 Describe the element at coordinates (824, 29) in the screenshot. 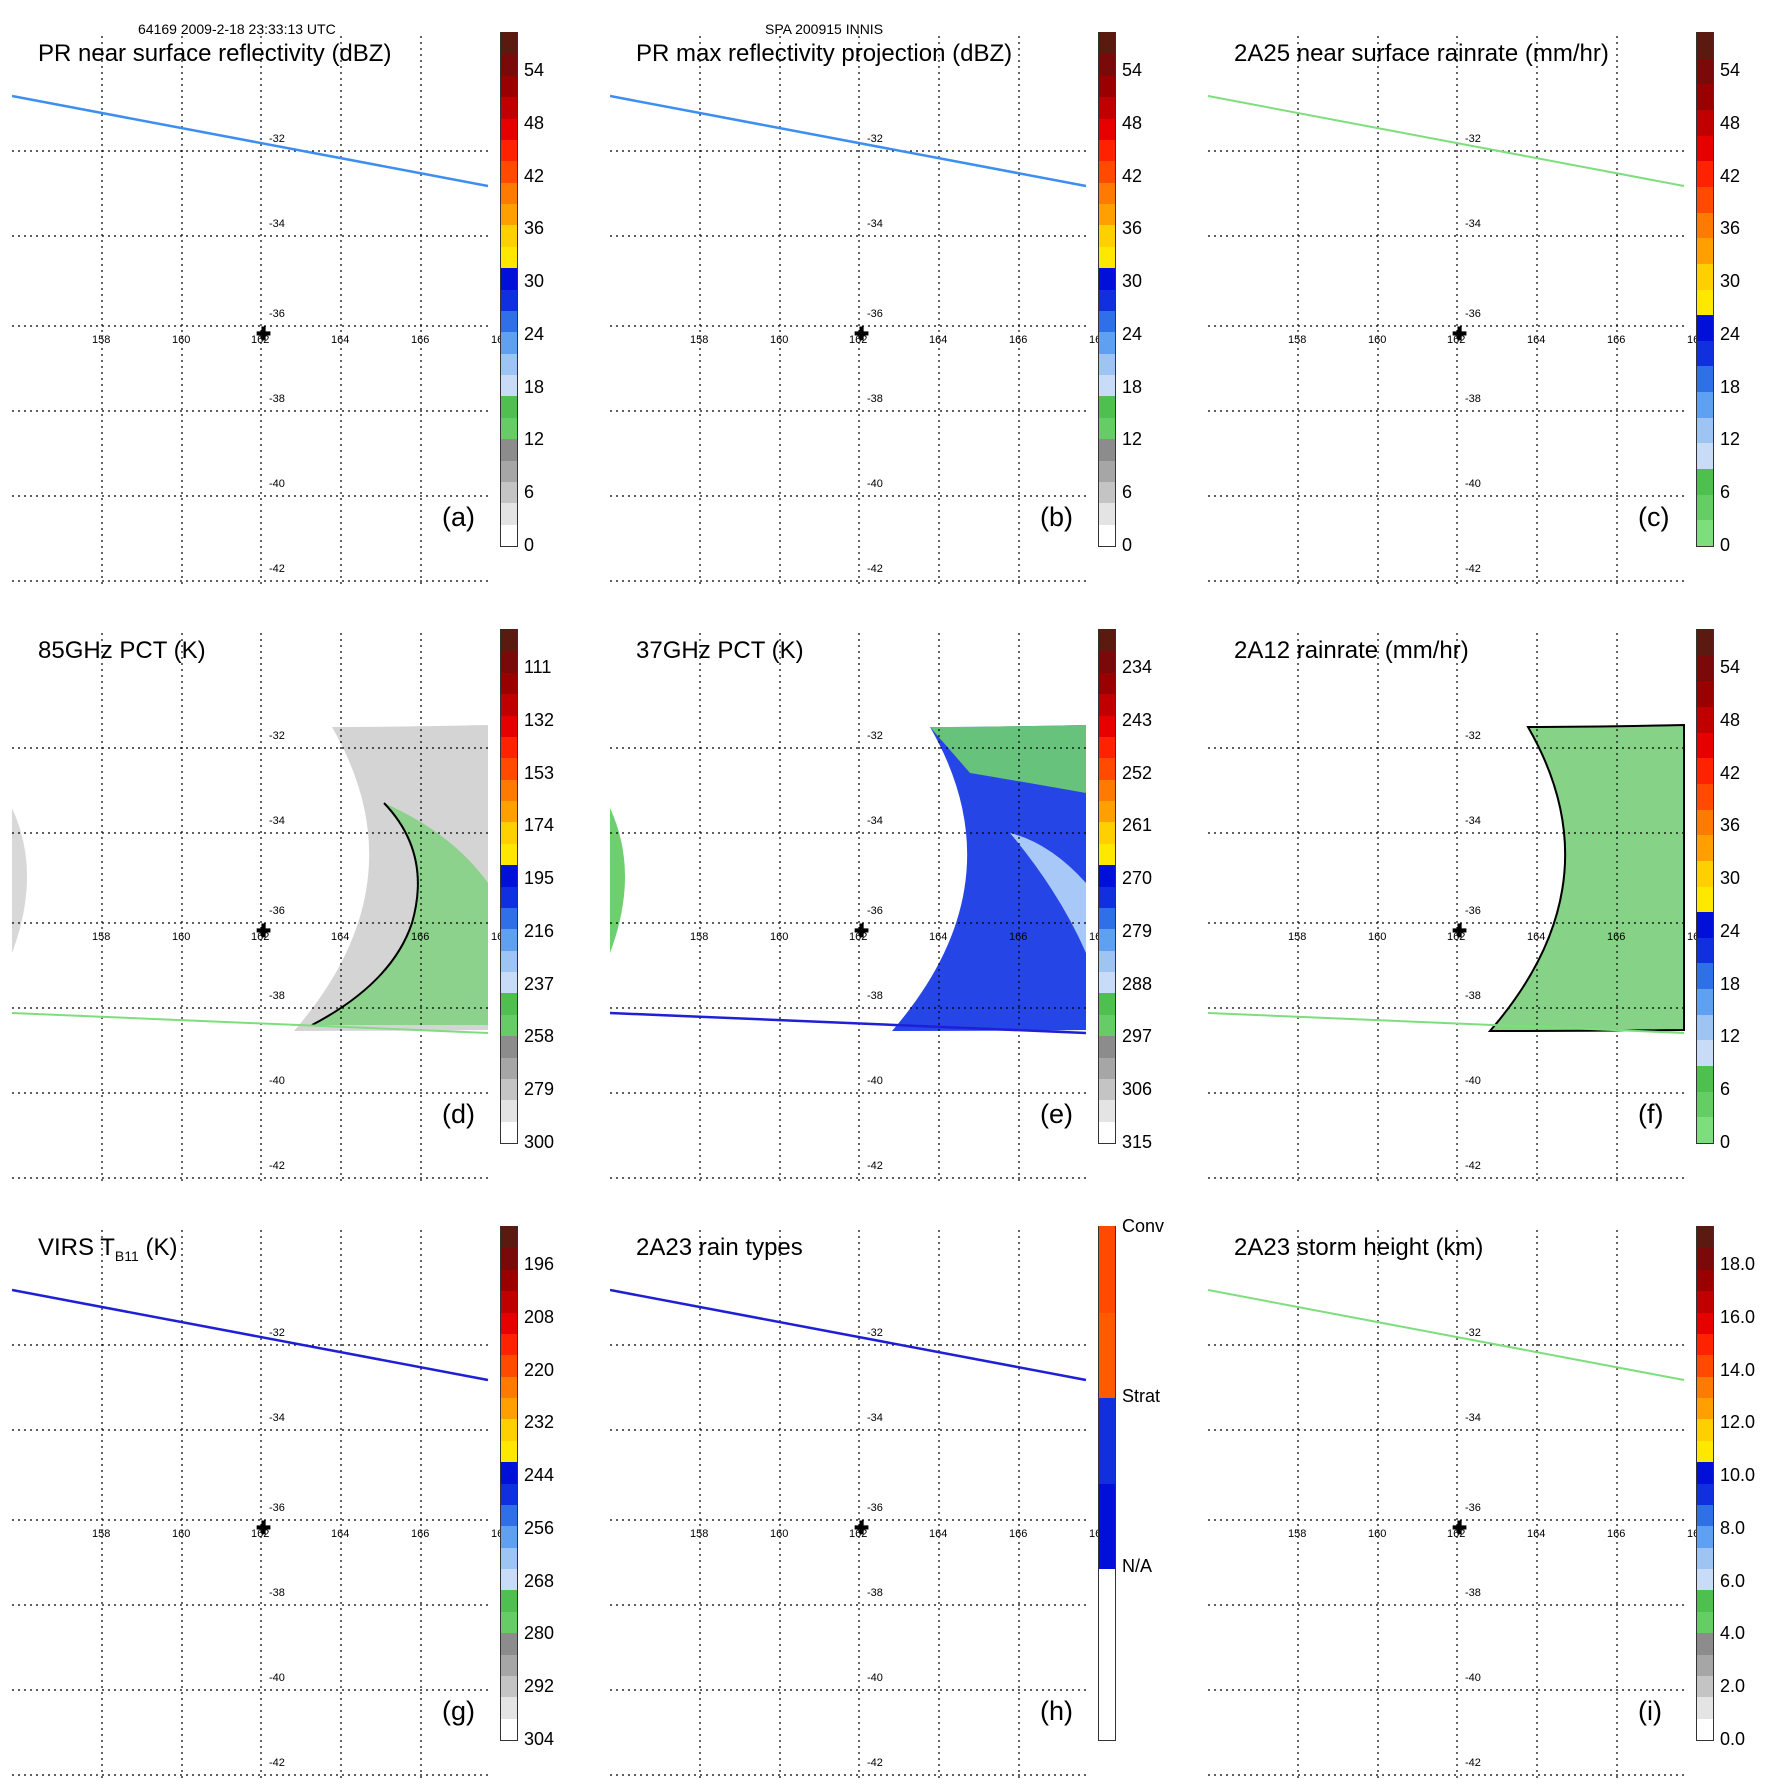

I see `header-storm-id: SPA 200915 INNIS` at that location.